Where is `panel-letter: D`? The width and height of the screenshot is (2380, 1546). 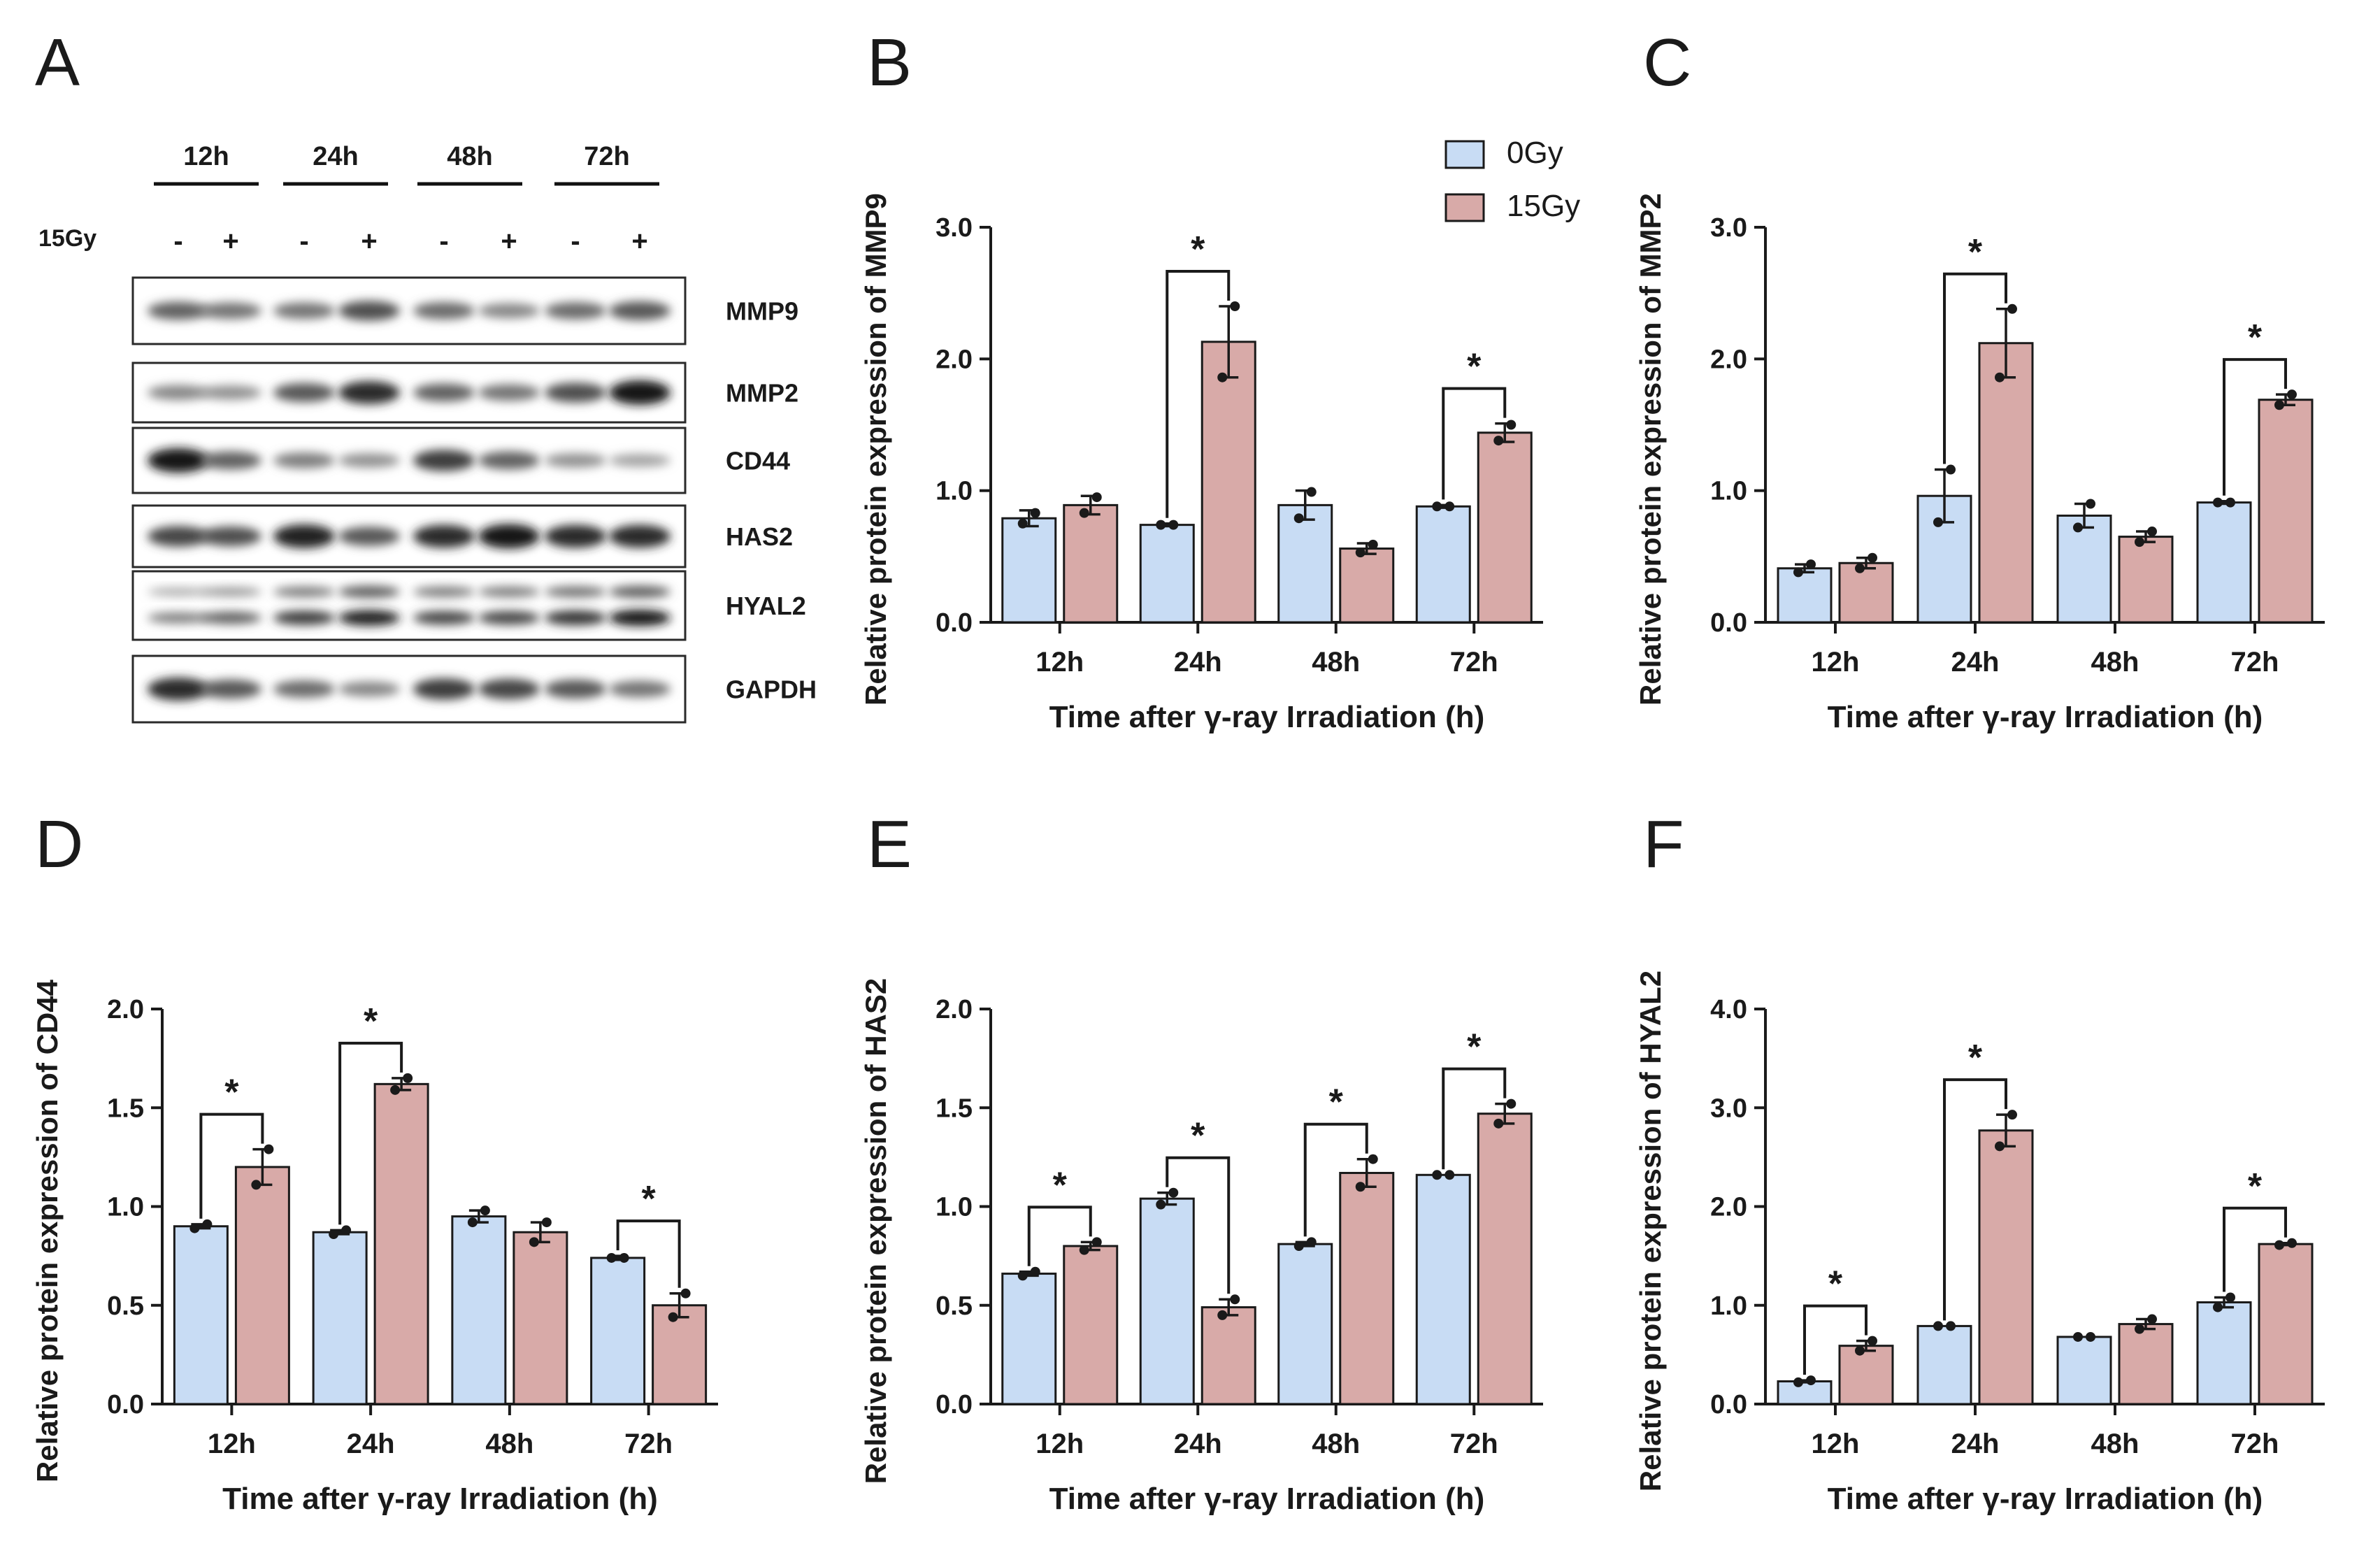
panel-letter: D is located at coordinates (59, 844).